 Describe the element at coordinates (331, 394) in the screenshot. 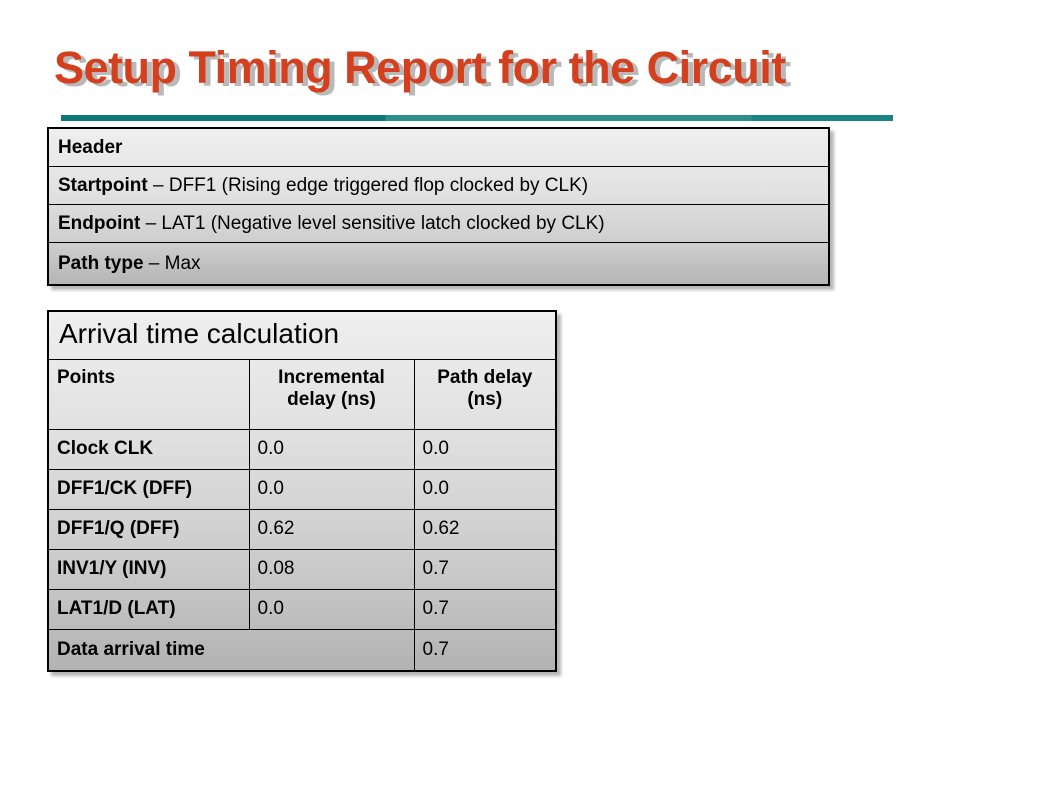

I see `column-header-incremental-delay: Incremental delay (ns)` at that location.